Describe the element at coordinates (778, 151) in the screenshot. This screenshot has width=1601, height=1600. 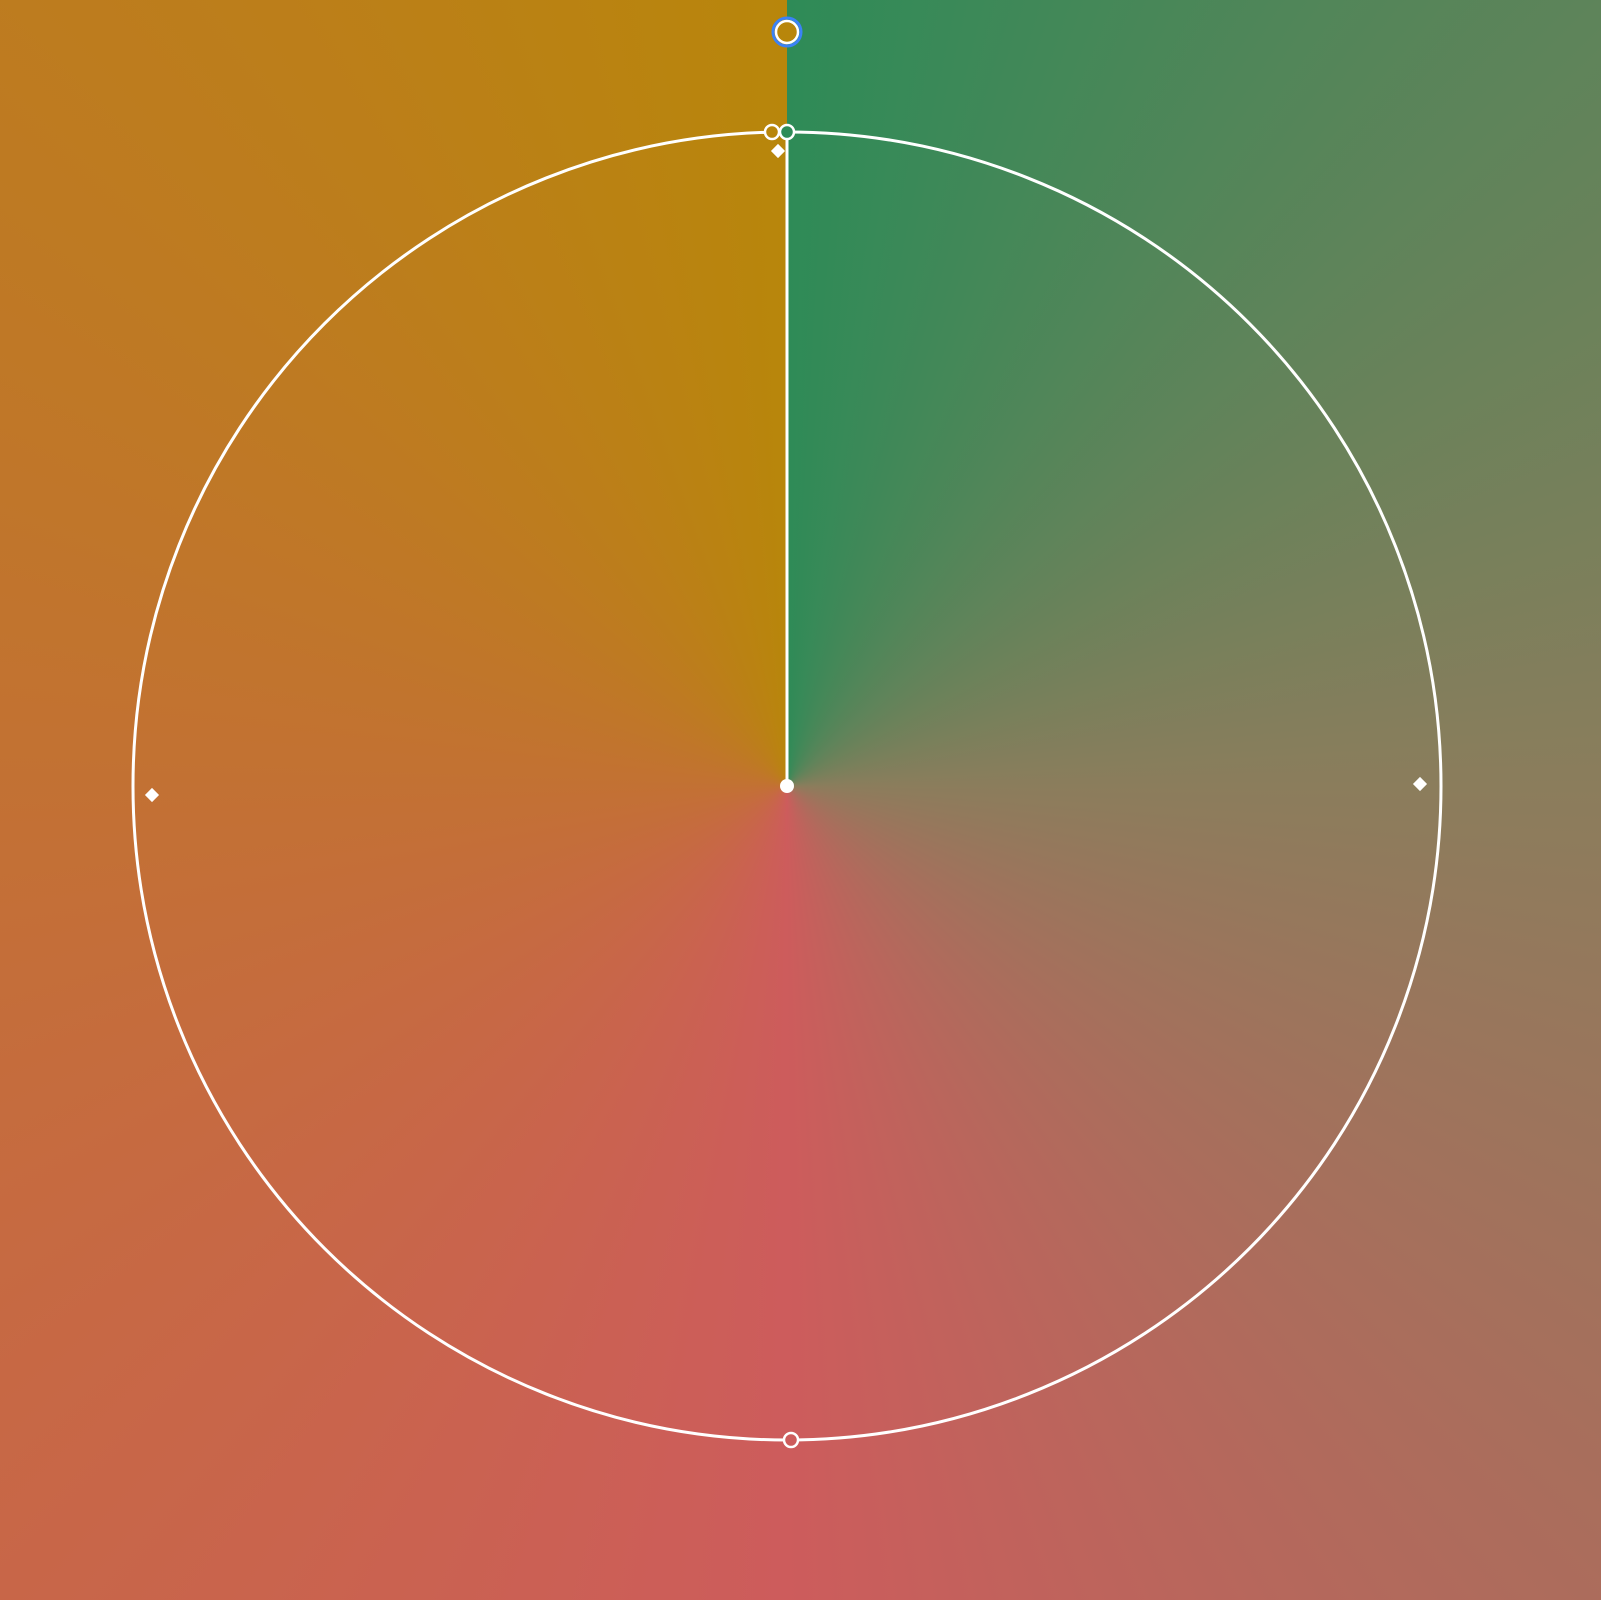
I see `midpoint-handle-top` at that location.